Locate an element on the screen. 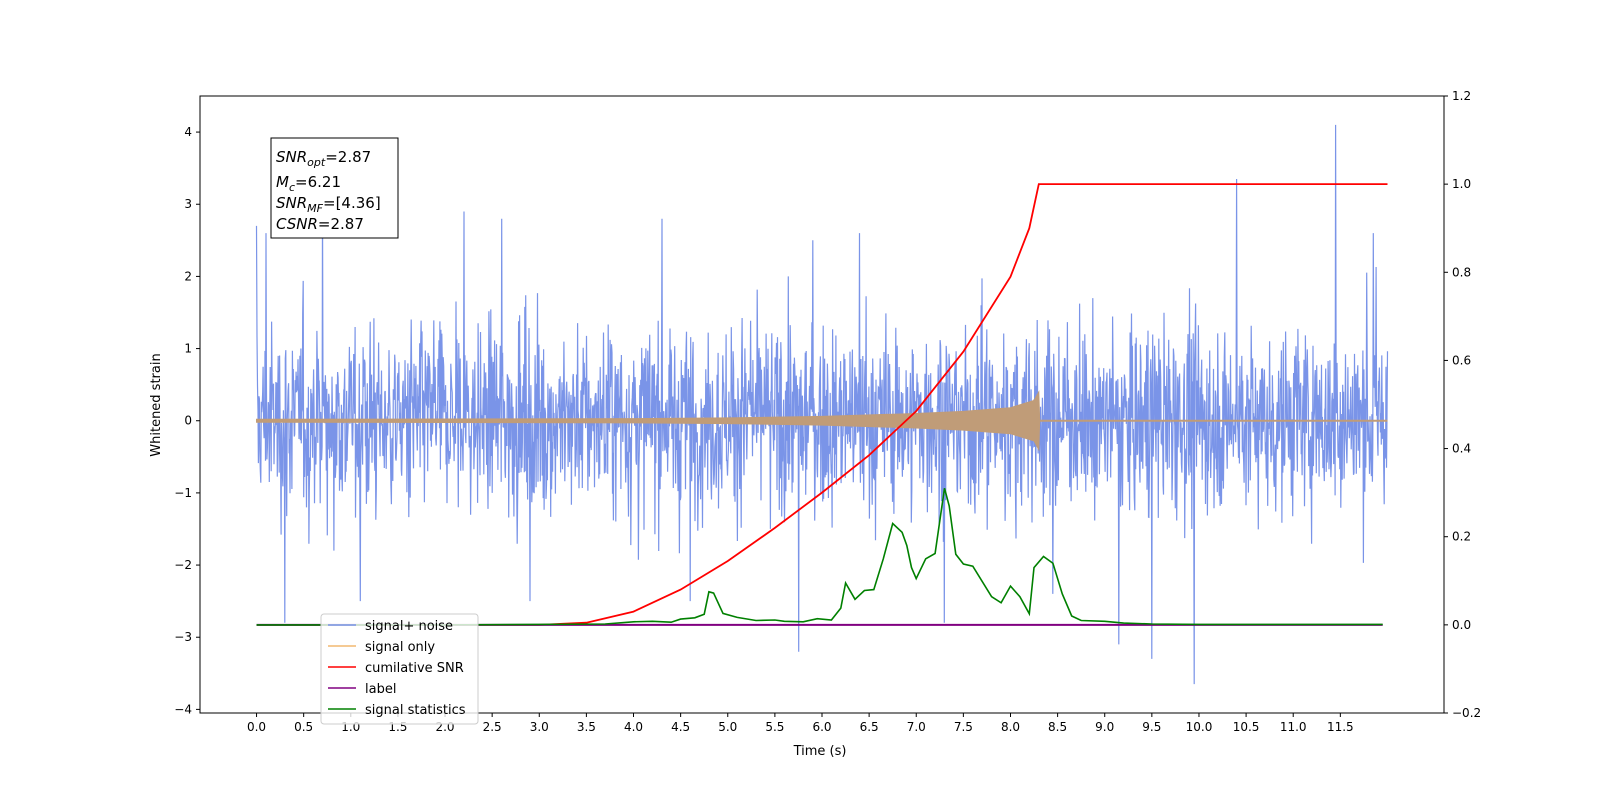 The width and height of the screenshot is (1600, 800). x-tick: 9.0 is located at coordinates (1104, 723).